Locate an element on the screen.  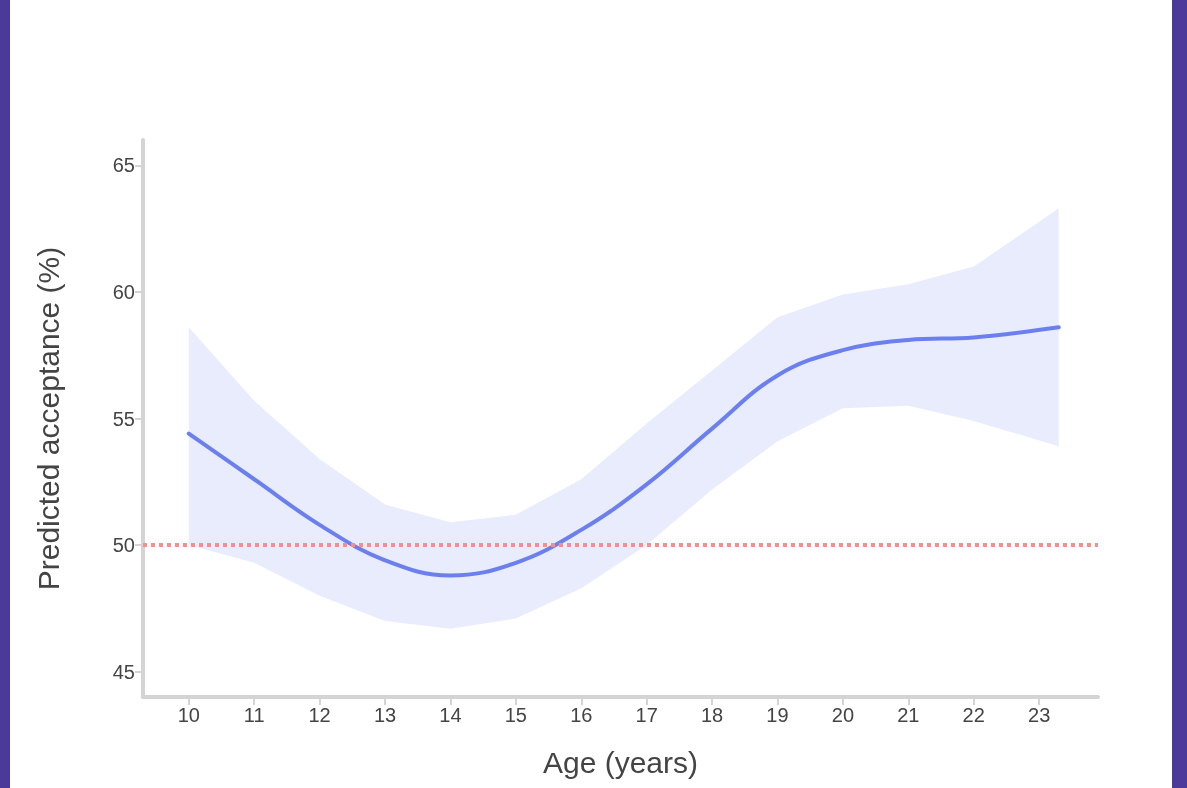
y-tick-label: 45 is located at coordinates (123, 671).